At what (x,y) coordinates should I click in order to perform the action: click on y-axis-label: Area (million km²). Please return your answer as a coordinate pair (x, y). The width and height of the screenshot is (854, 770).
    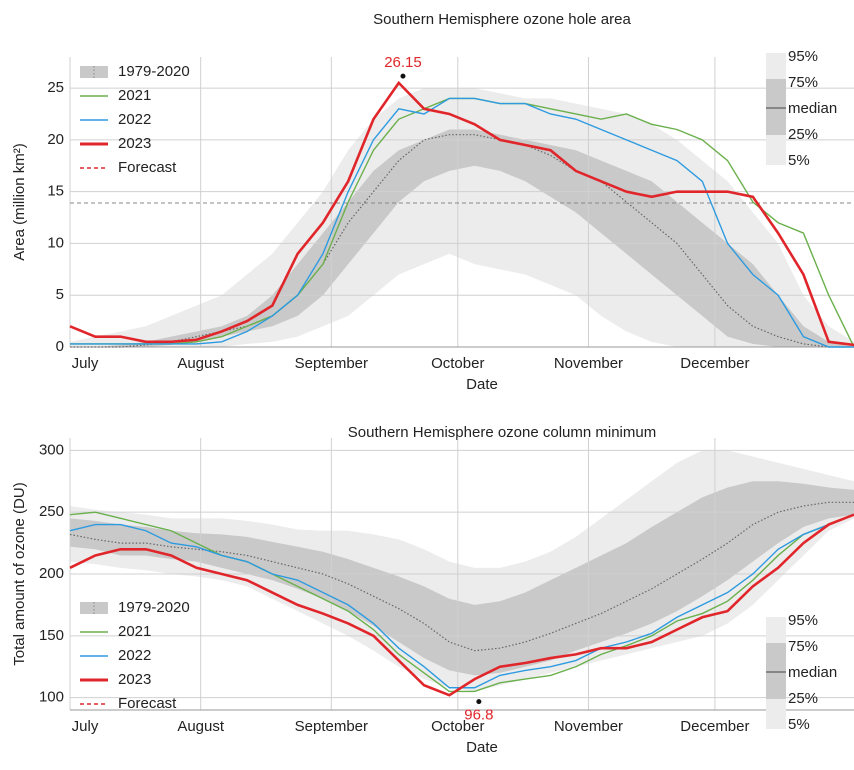
    Looking at the image, I should click on (19, 202).